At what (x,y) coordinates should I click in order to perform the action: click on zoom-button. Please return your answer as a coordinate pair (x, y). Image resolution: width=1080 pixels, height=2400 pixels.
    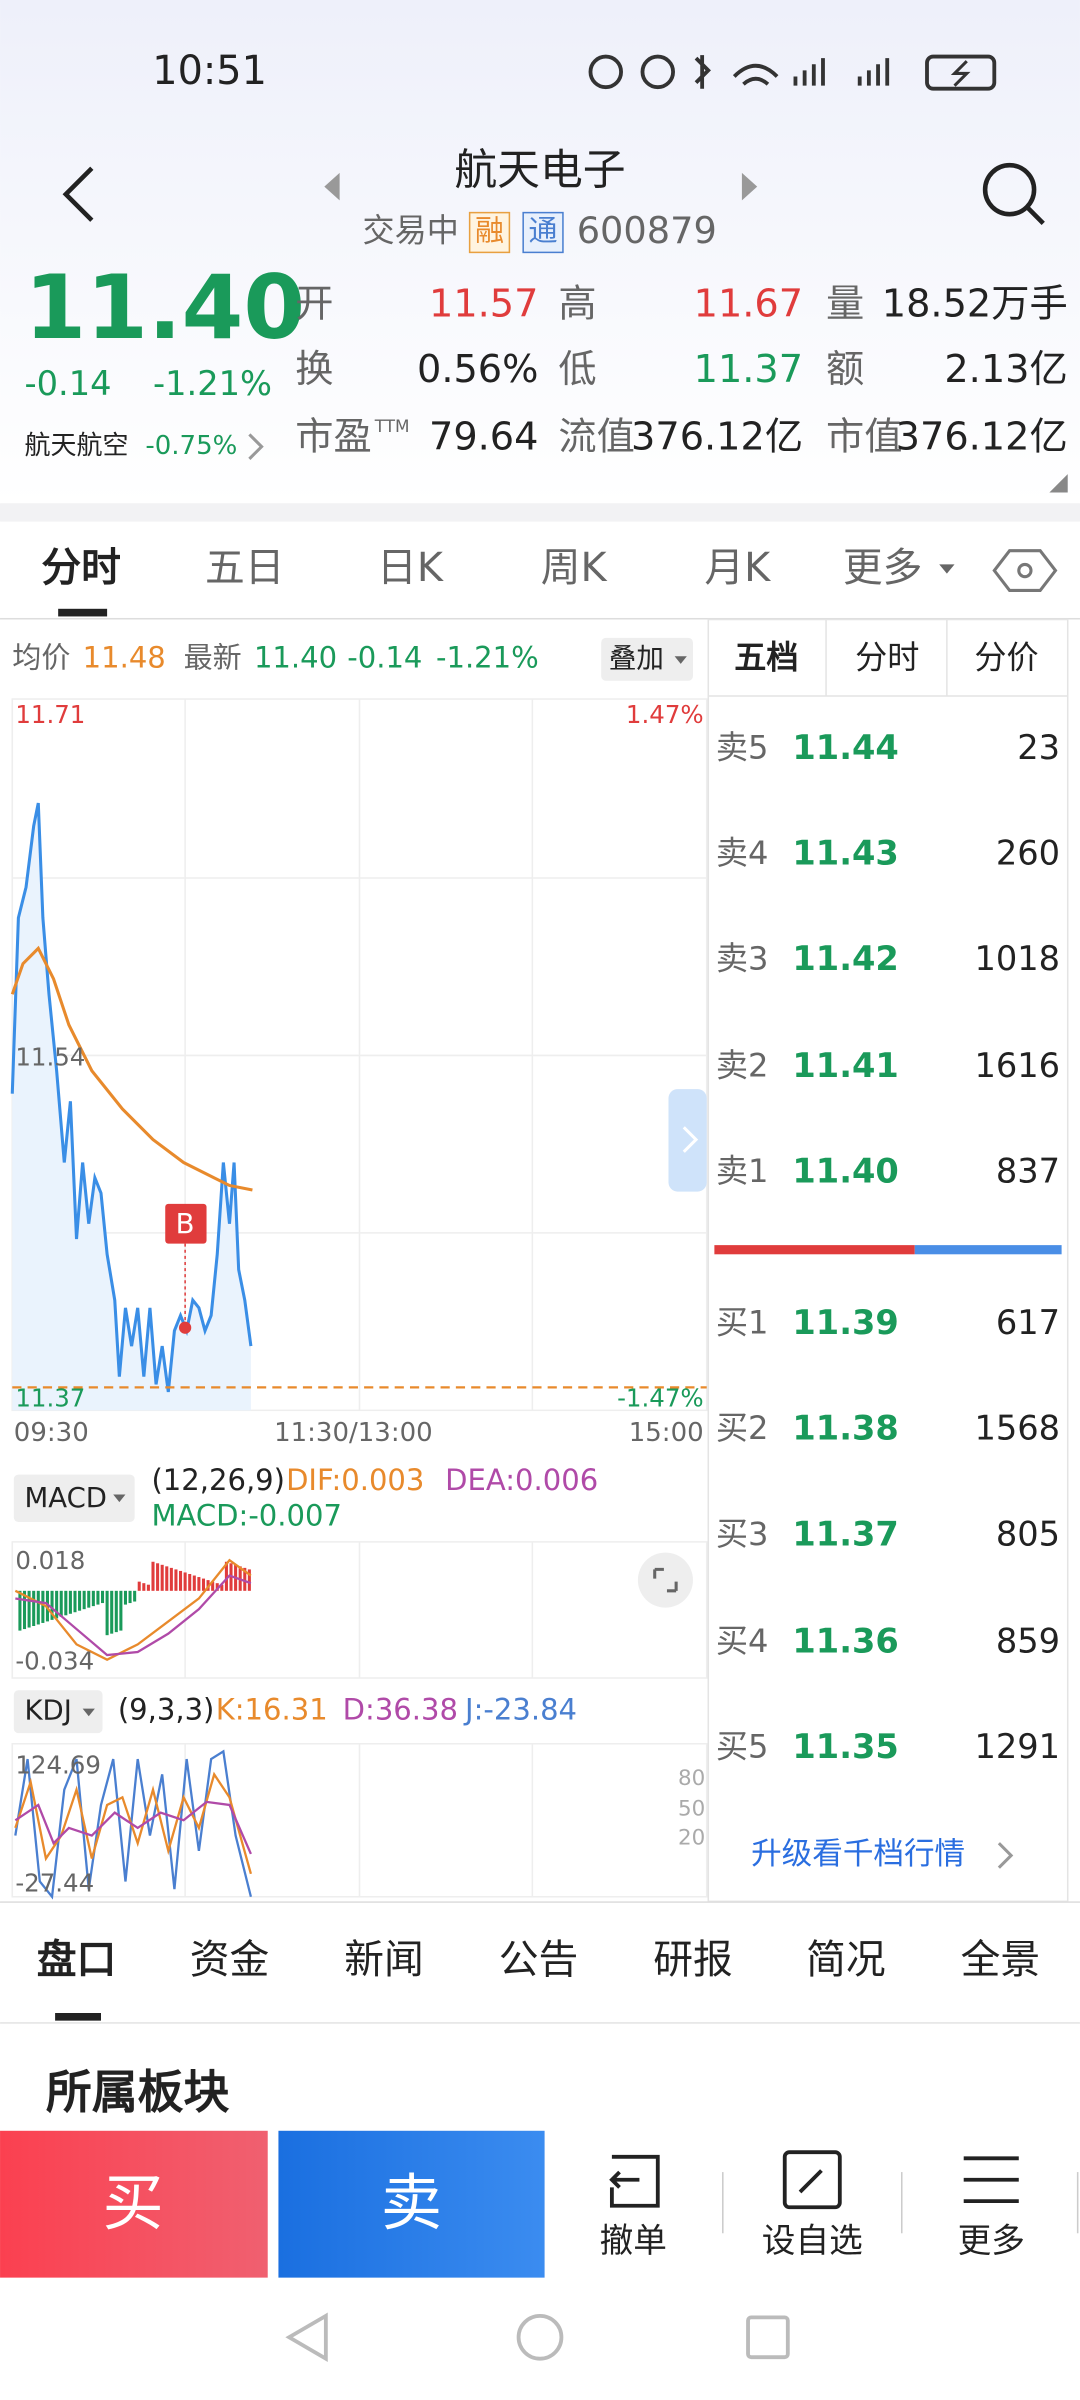
    Looking at the image, I should click on (665, 1580).